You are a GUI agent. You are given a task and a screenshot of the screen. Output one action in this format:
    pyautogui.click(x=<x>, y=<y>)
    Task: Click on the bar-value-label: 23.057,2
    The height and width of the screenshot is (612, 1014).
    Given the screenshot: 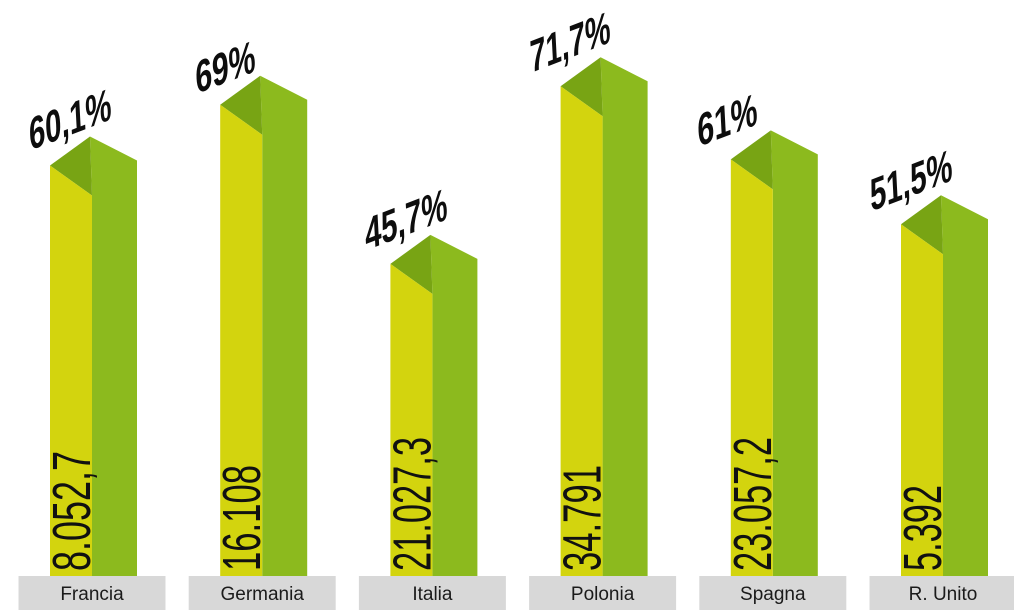 What is the action you would take?
    pyautogui.click(x=753, y=504)
    